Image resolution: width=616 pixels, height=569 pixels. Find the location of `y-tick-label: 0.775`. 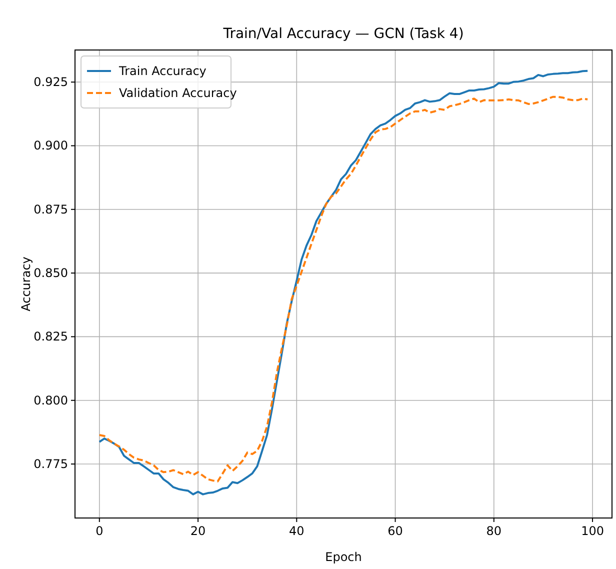

y-tick-label: 0.775 is located at coordinates (51, 464).